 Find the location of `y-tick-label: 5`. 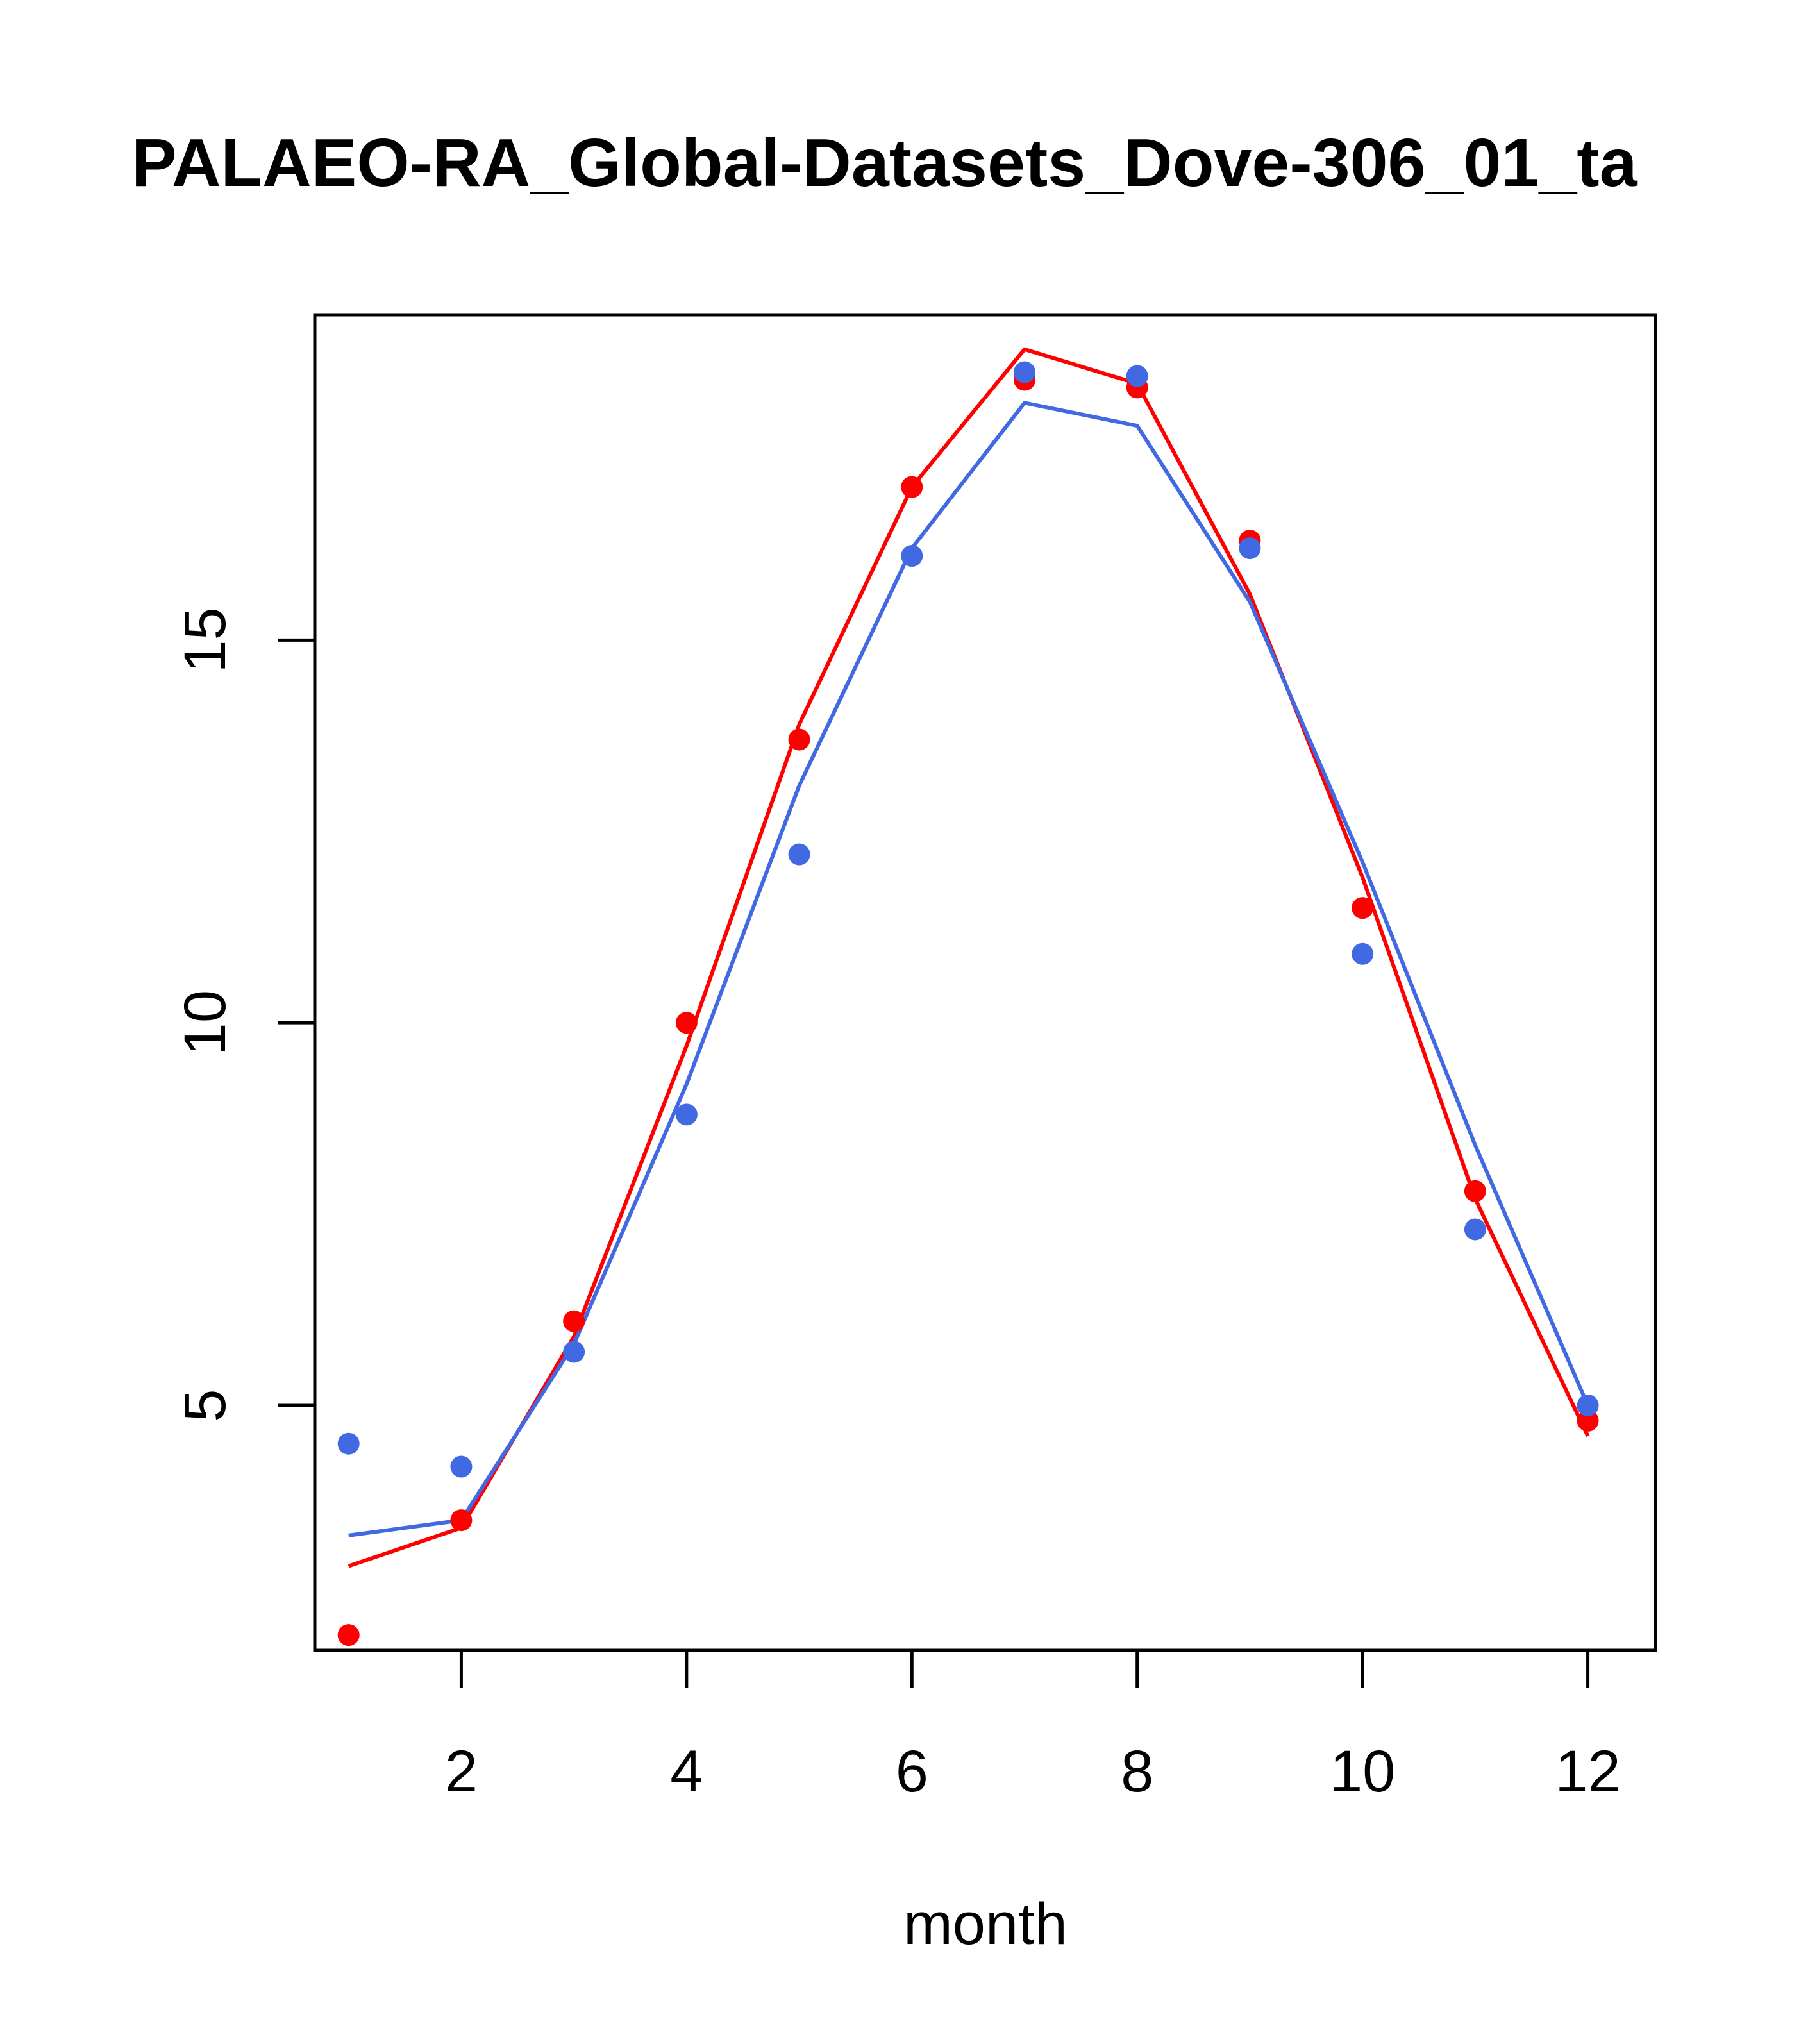

y-tick-label: 5 is located at coordinates (205, 1405).